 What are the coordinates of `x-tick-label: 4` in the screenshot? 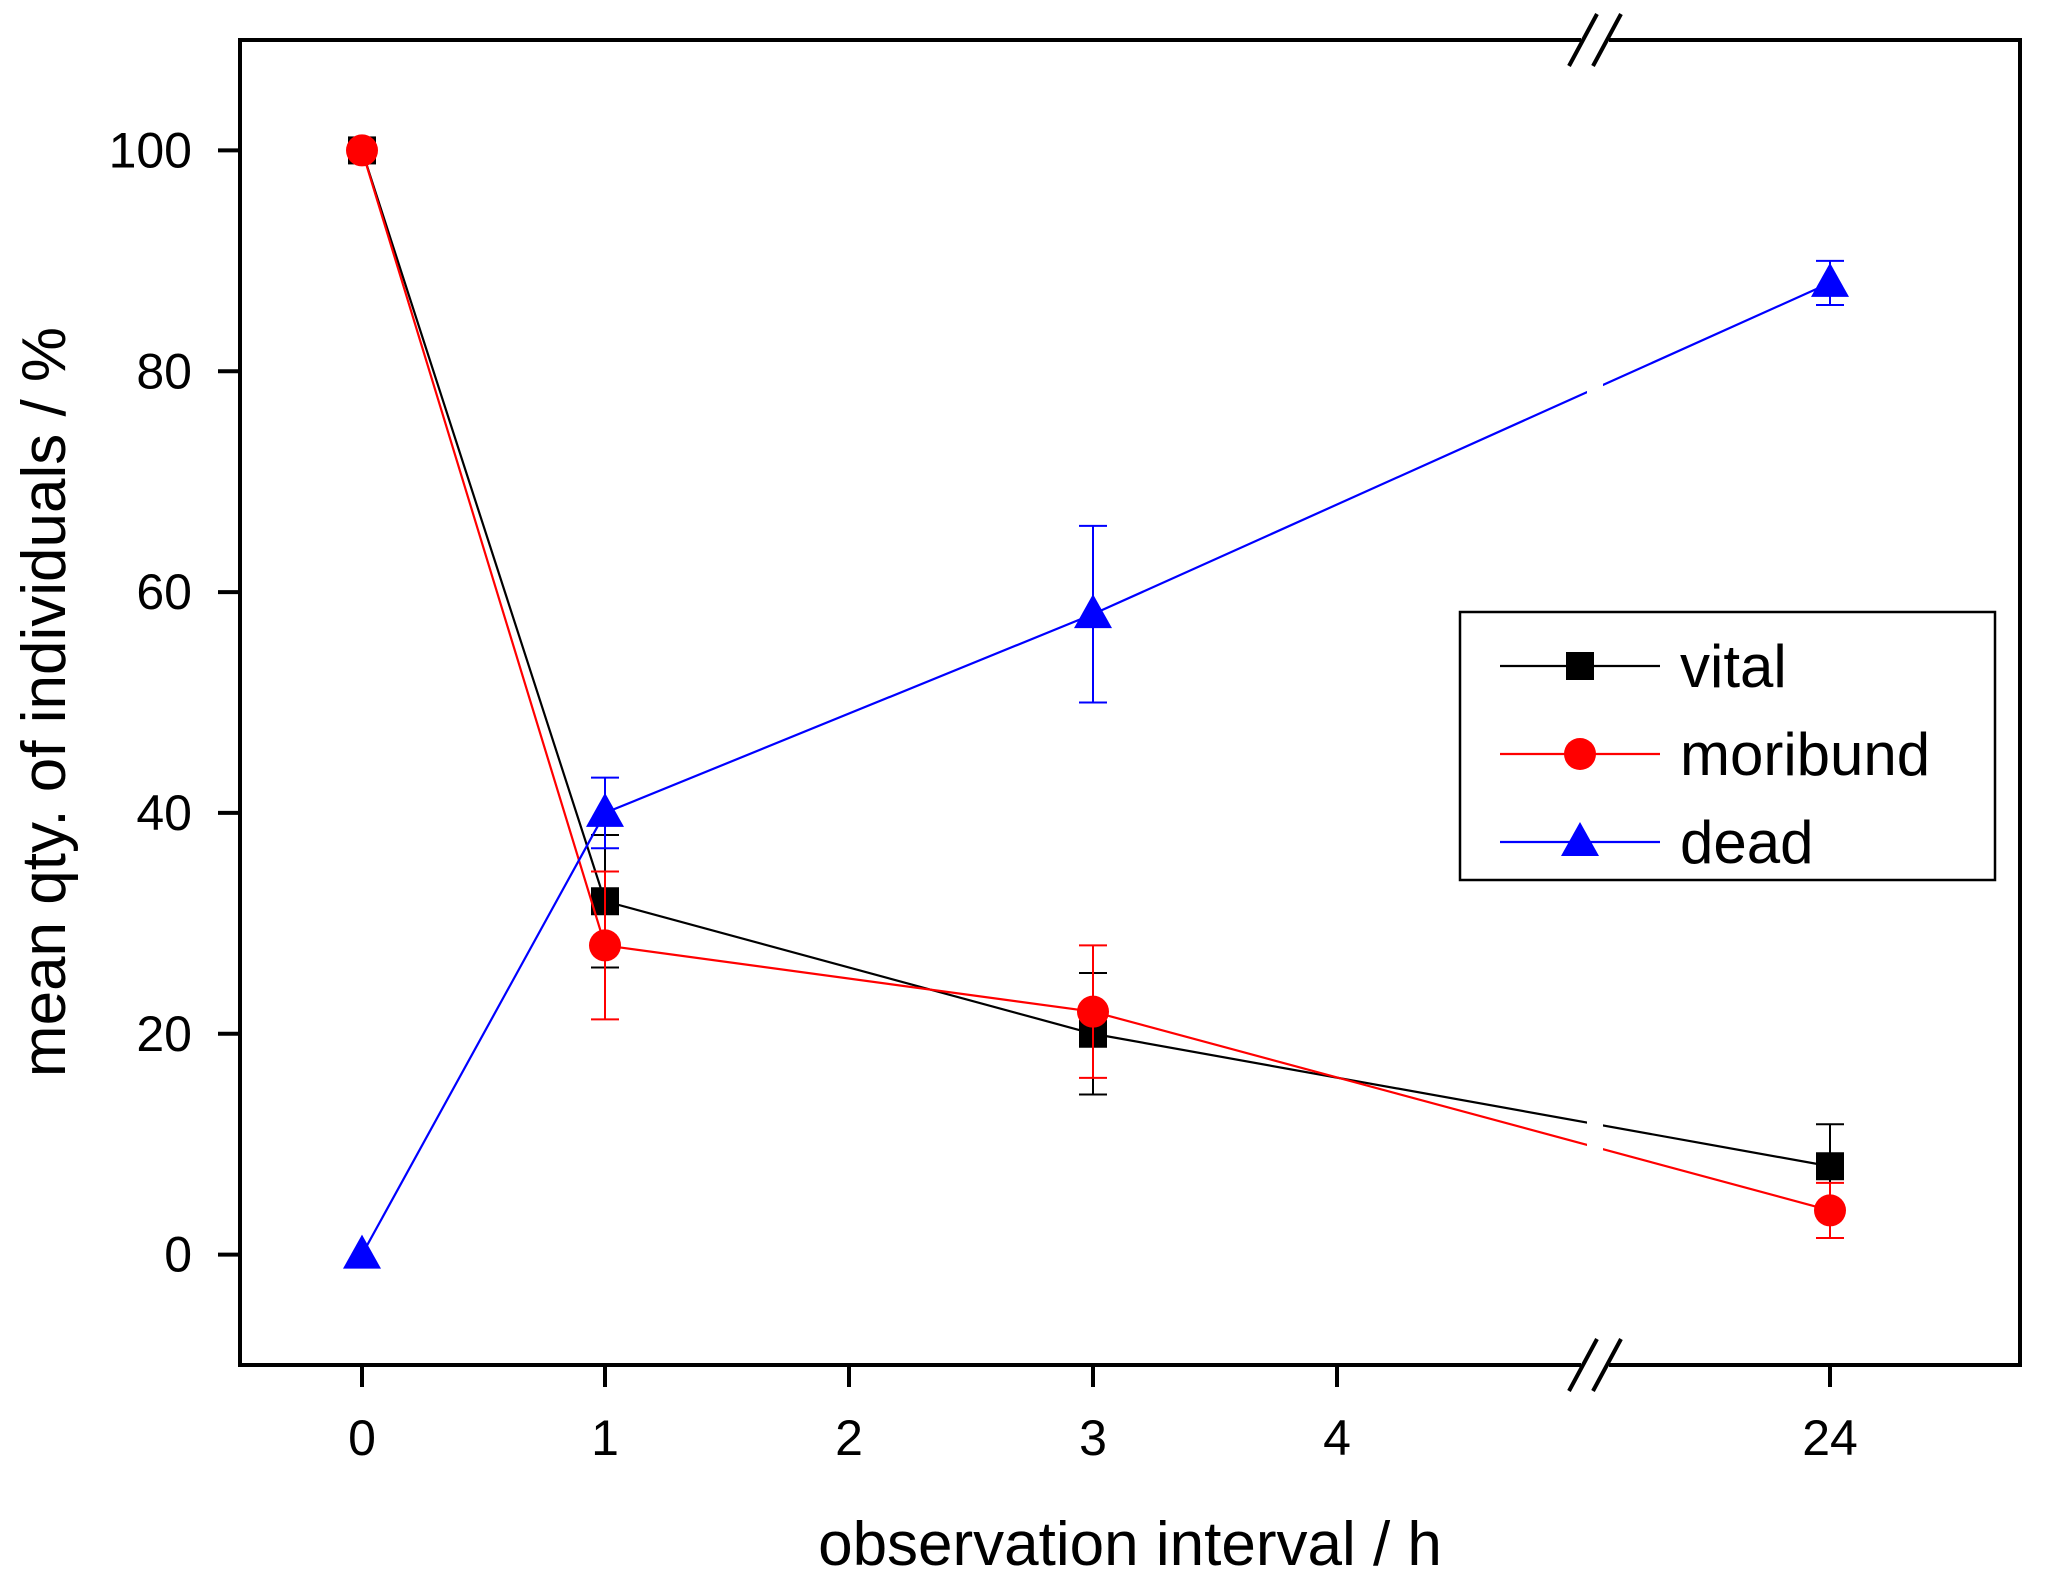 It's located at (1337, 1438).